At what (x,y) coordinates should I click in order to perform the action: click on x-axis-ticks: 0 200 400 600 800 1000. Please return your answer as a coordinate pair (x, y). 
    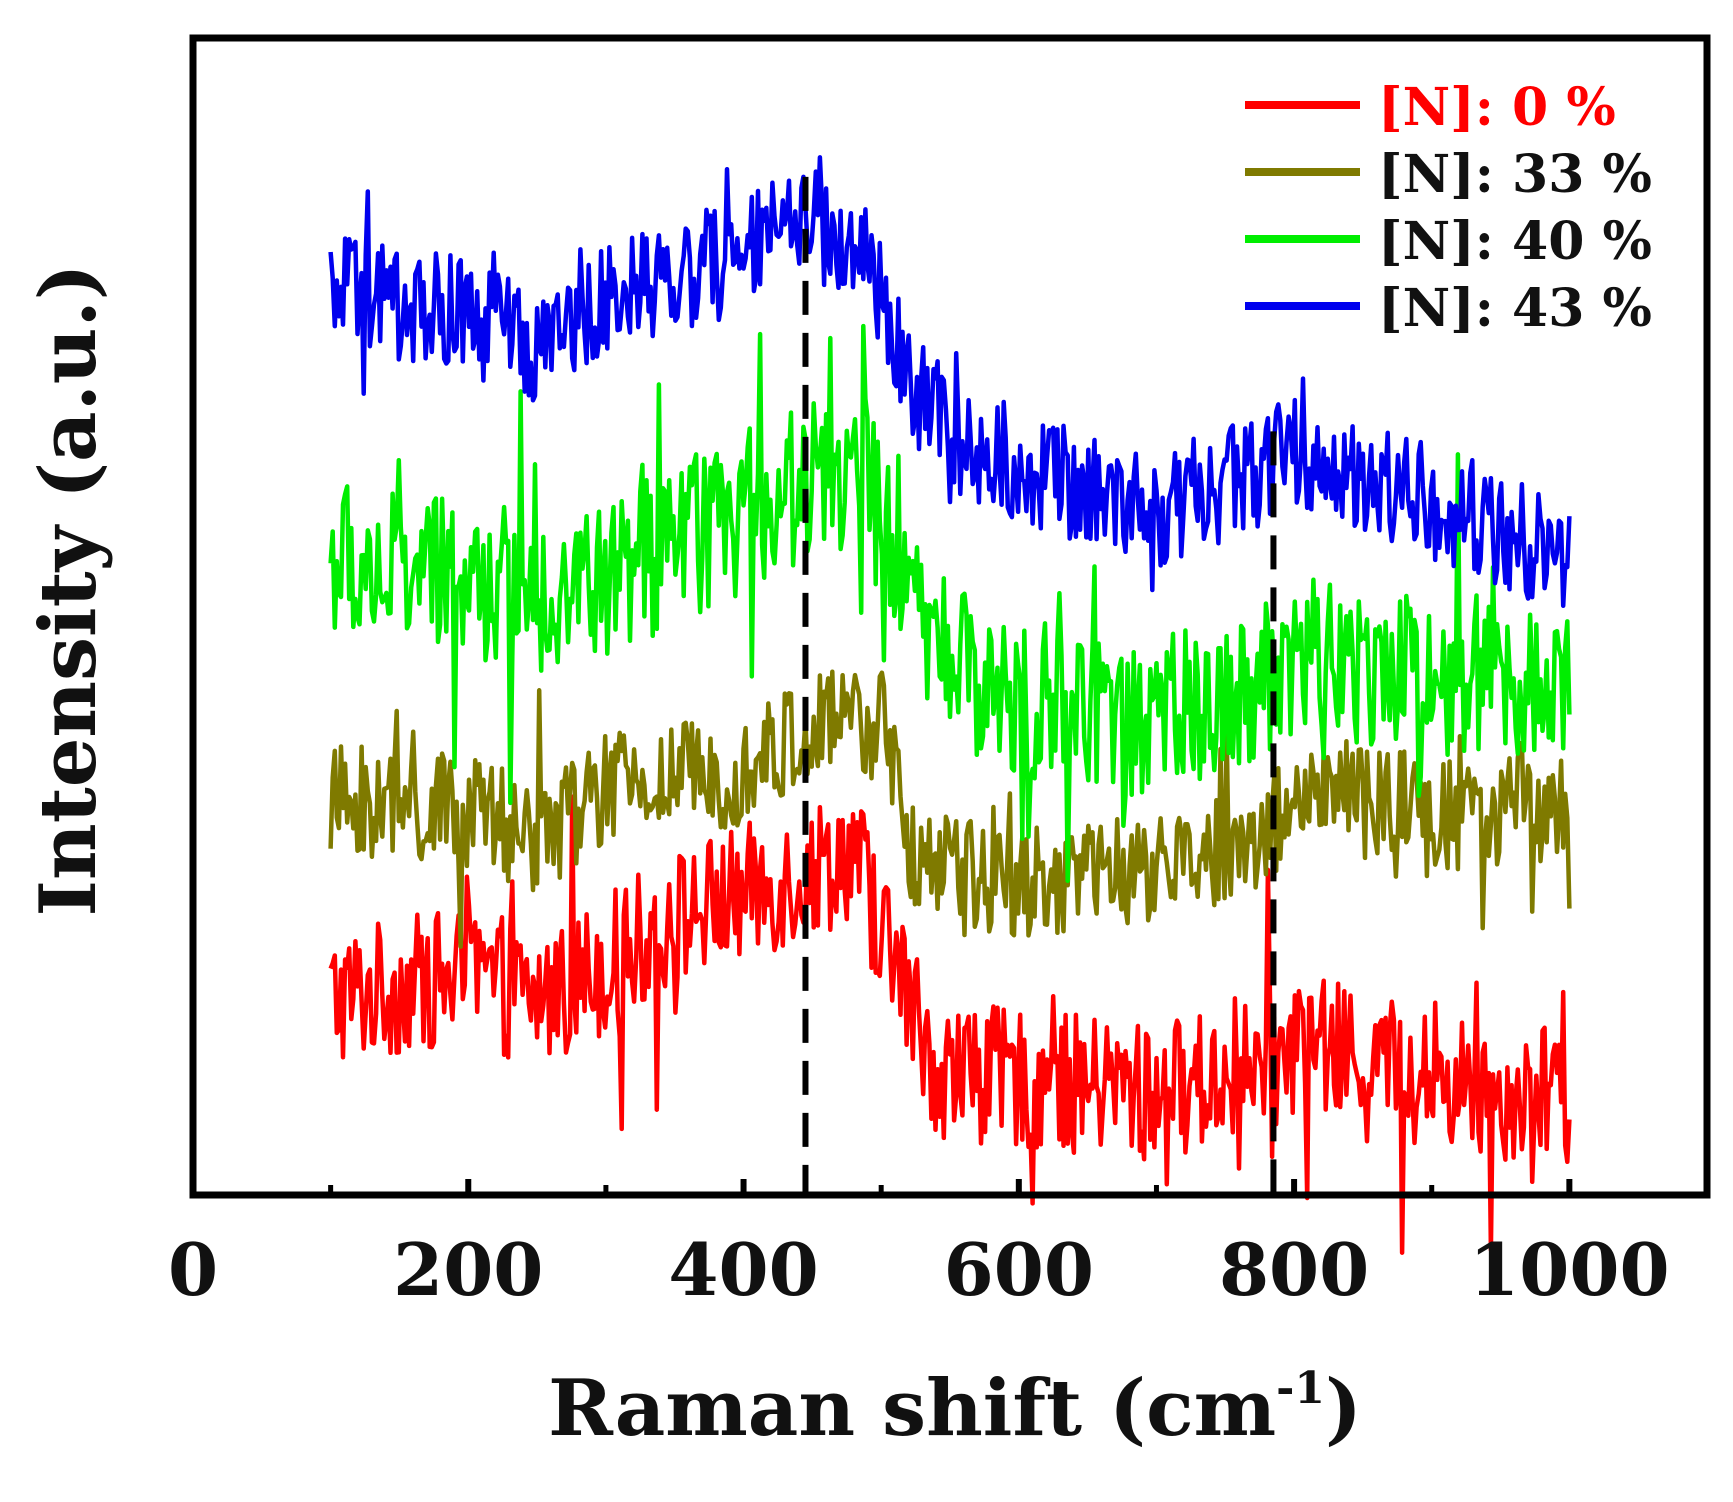
    Looking at the image, I should click on (919, 1245).